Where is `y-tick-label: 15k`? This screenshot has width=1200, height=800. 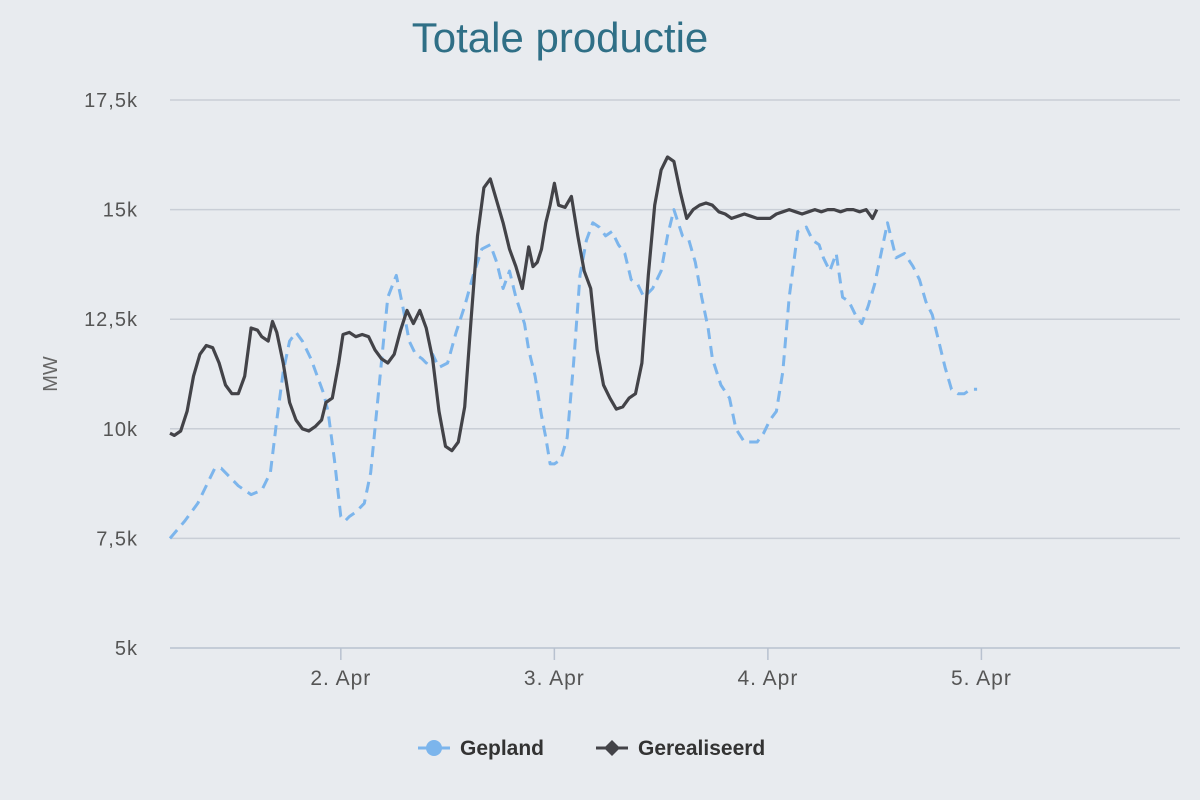
y-tick-label: 15k is located at coordinates (120, 211).